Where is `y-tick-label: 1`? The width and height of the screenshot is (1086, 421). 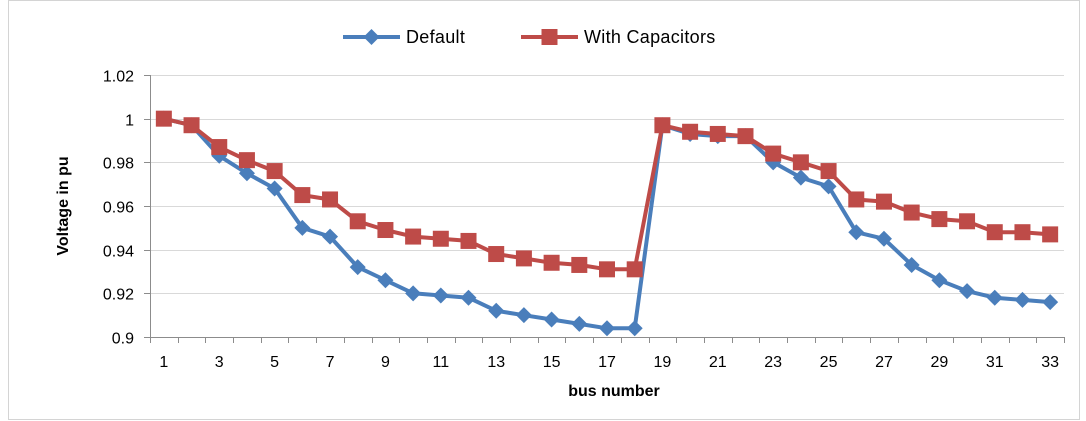 y-tick-label: 1 is located at coordinates (129, 121).